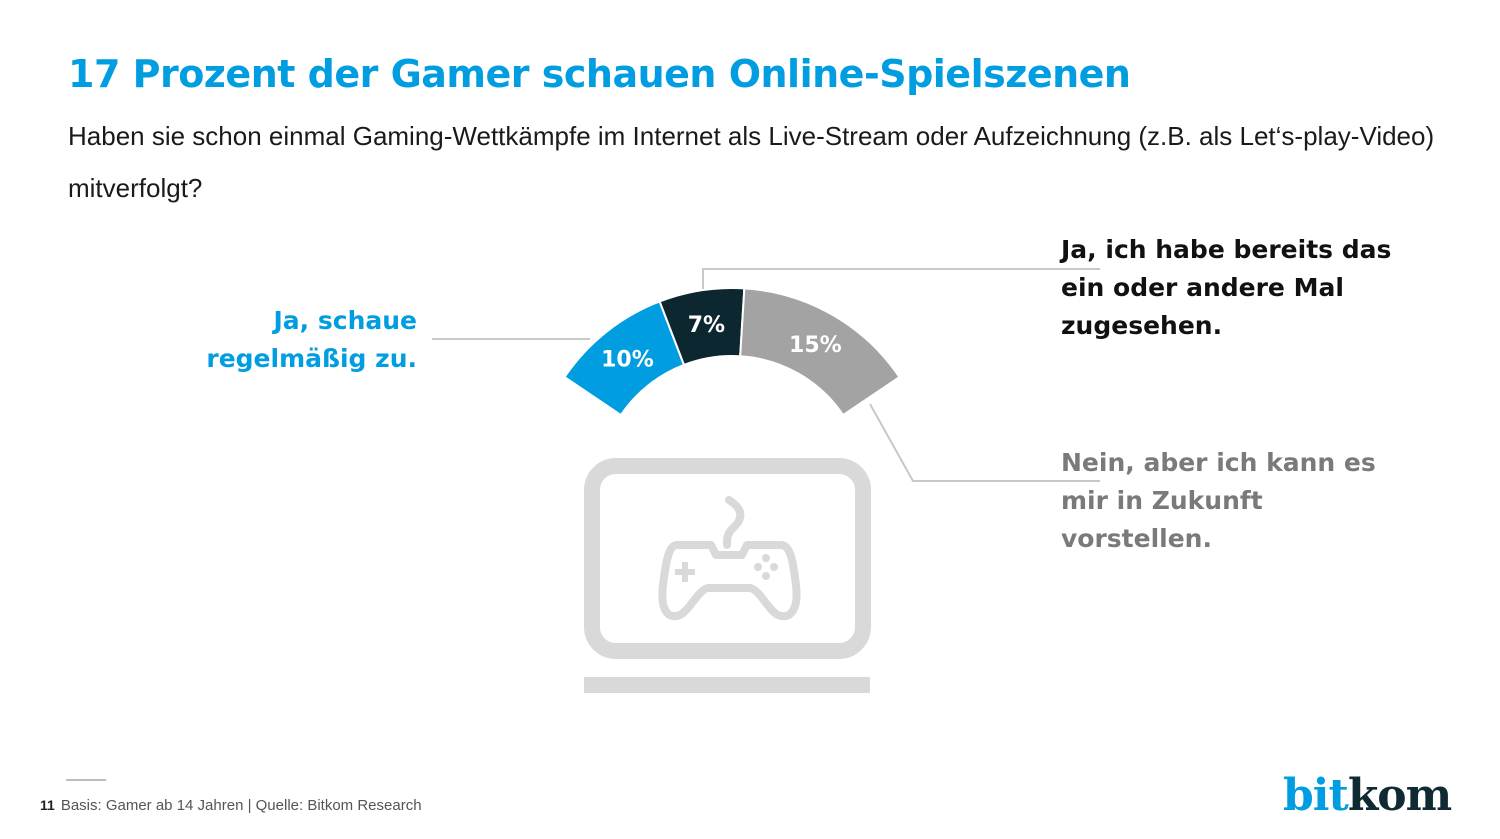 The width and height of the screenshot is (1500, 839). I want to click on legend-label-line: regelmäßig zu., so click(311, 358).